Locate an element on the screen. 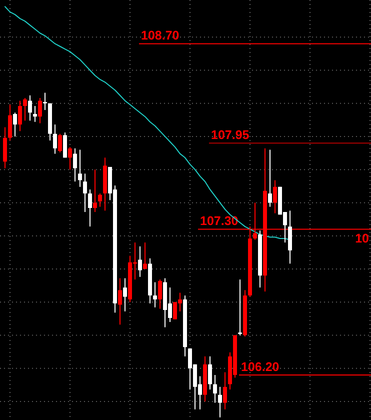  ref-line-label: 106.20 is located at coordinates (260, 367).